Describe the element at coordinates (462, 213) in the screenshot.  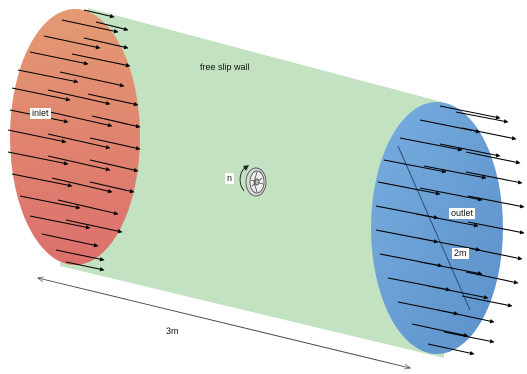
I see `outlet-label: outlet` at that location.